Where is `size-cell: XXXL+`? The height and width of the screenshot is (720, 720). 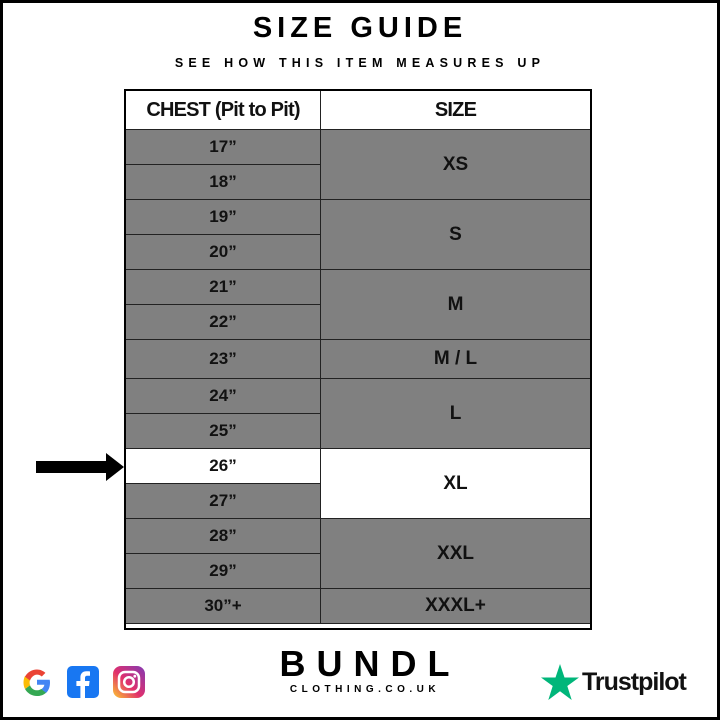
size-cell: XXXL+ is located at coordinates (455, 606).